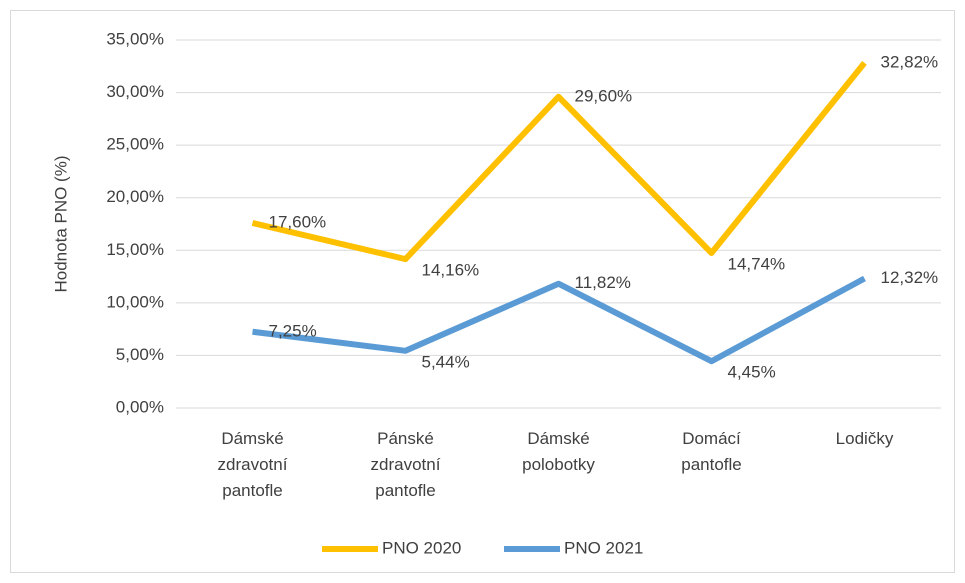 The height and width of the screenshot is (583, 965). What do you see at coordinates (604, 95) in the screenshot?
I see `data-label: 29,60%` at bounding box center [604, 95].